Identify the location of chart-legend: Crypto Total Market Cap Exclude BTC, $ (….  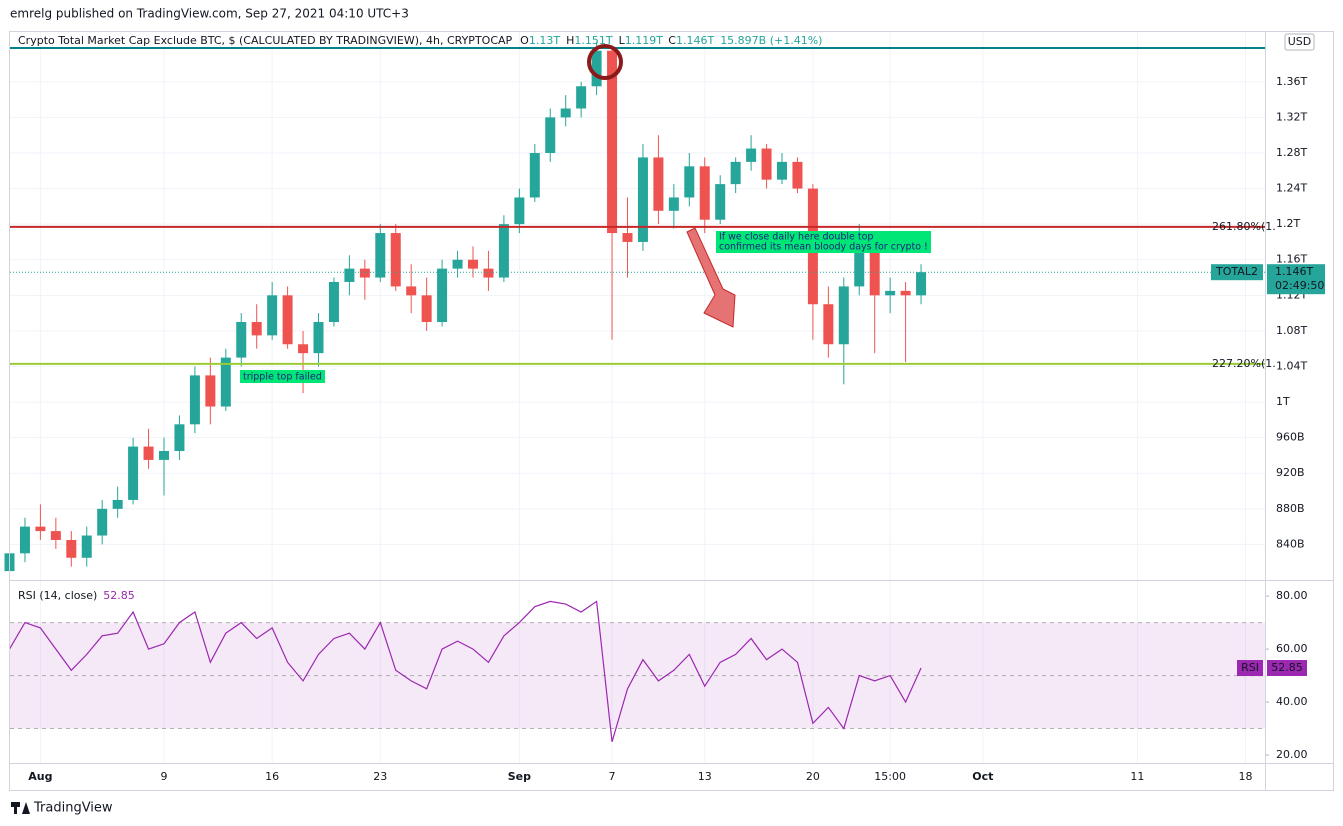
(420, 40).